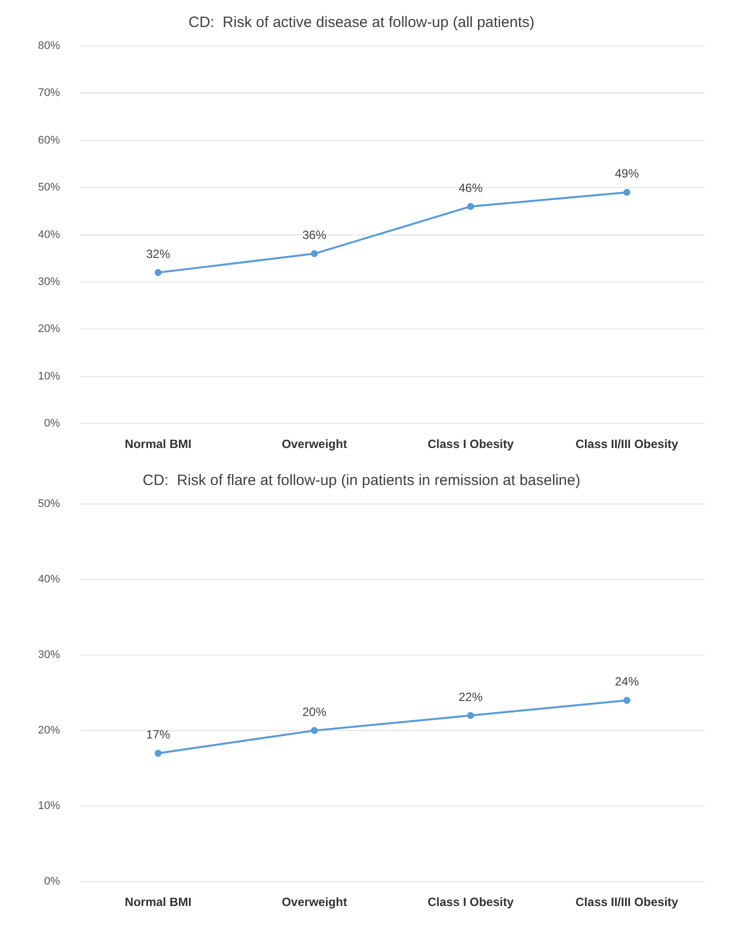 Image resolution: width=733 pixels, height=936 pixels. Describe the element at coordinates (314, 711) in the screenshot. I see `data-label: 20%` at that location.